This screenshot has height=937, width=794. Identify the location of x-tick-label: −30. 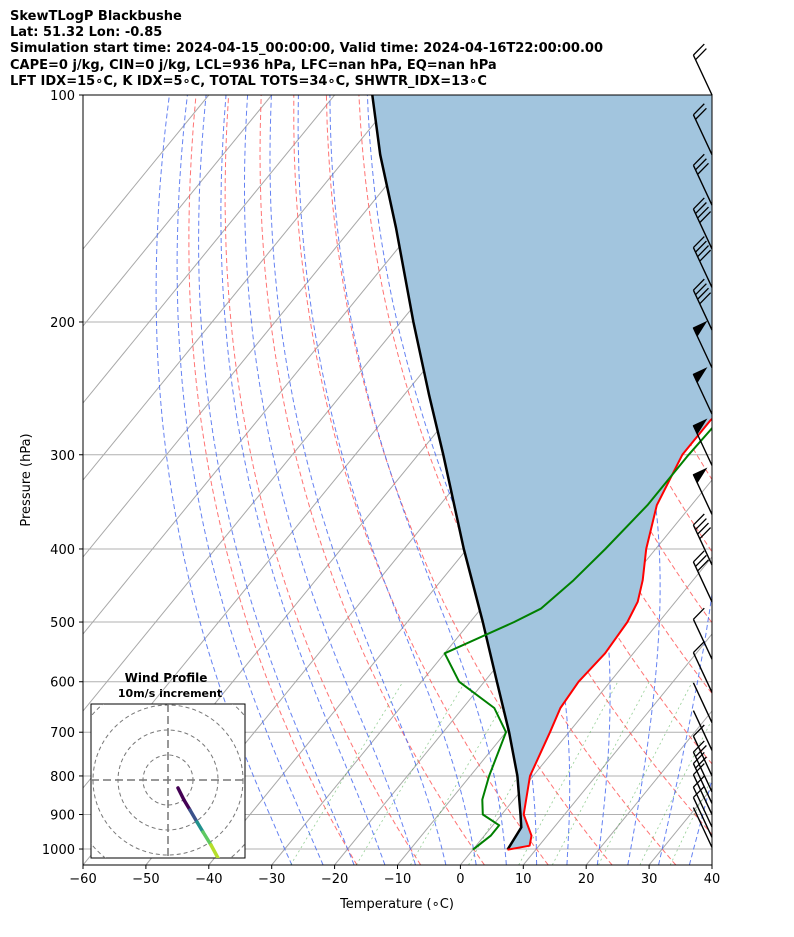
(271, 879).